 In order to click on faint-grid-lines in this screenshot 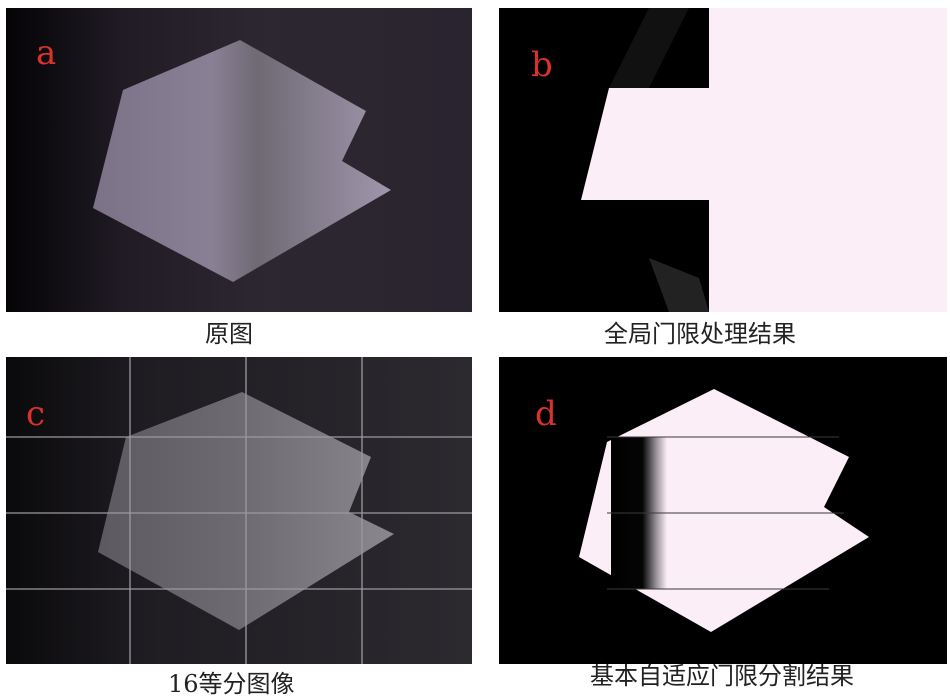, I will do `click(725, 513)`.